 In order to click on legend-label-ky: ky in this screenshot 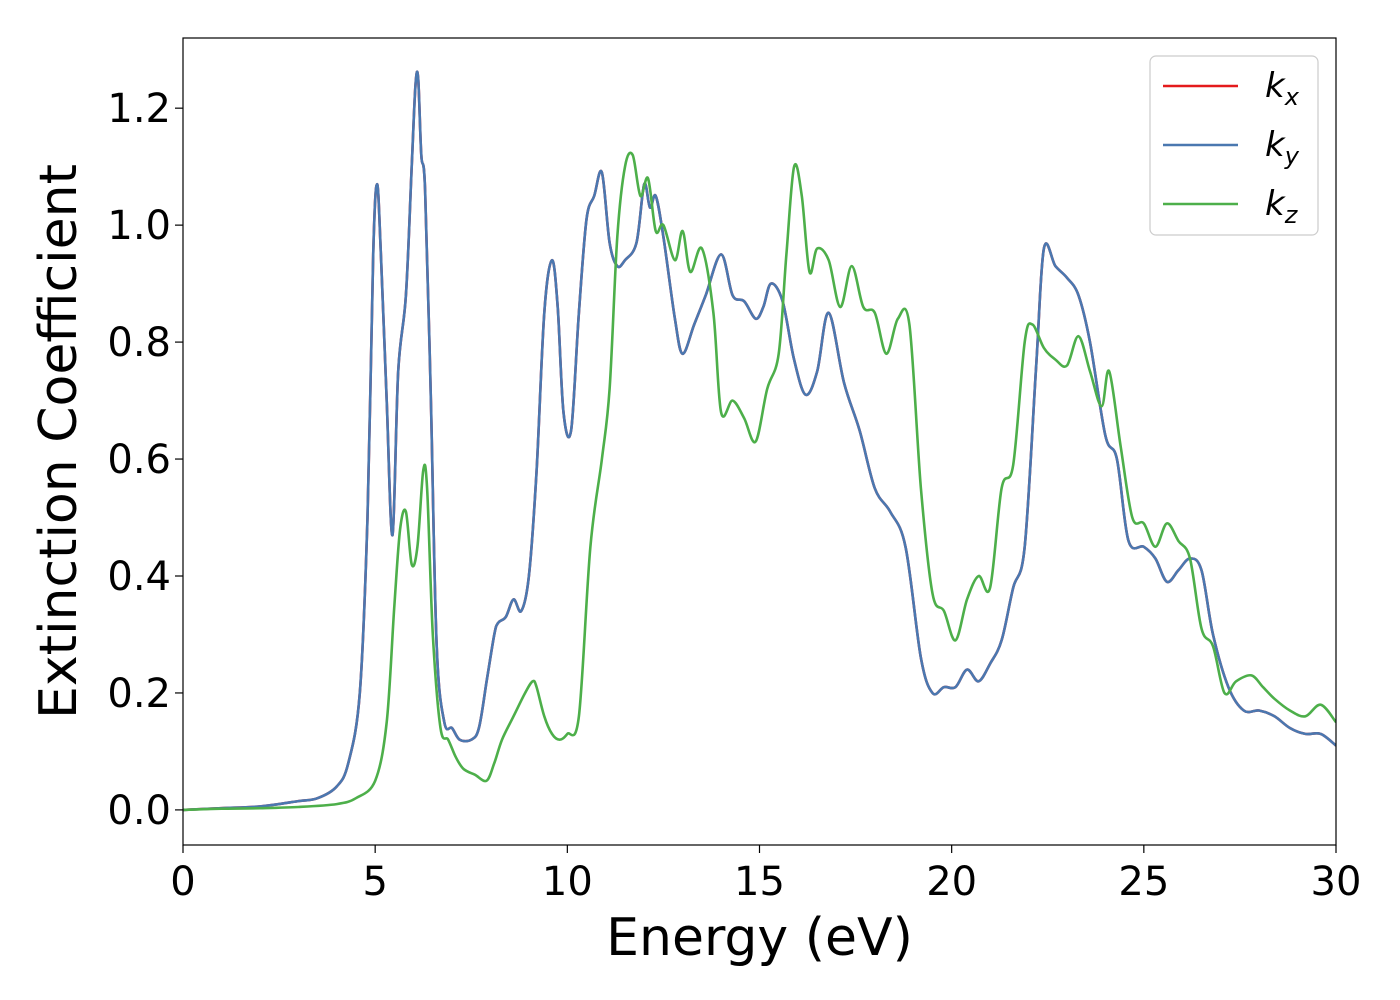, I will do `click(1282, 147)`.